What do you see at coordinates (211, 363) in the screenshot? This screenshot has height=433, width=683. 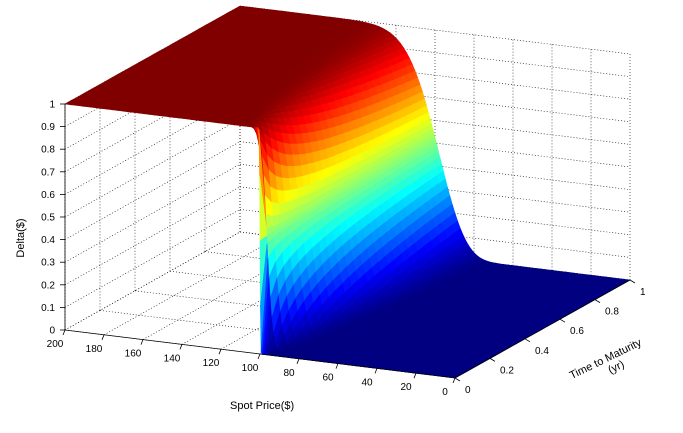 I see `x-tick-label: 120` at bounding box center [211, 363].